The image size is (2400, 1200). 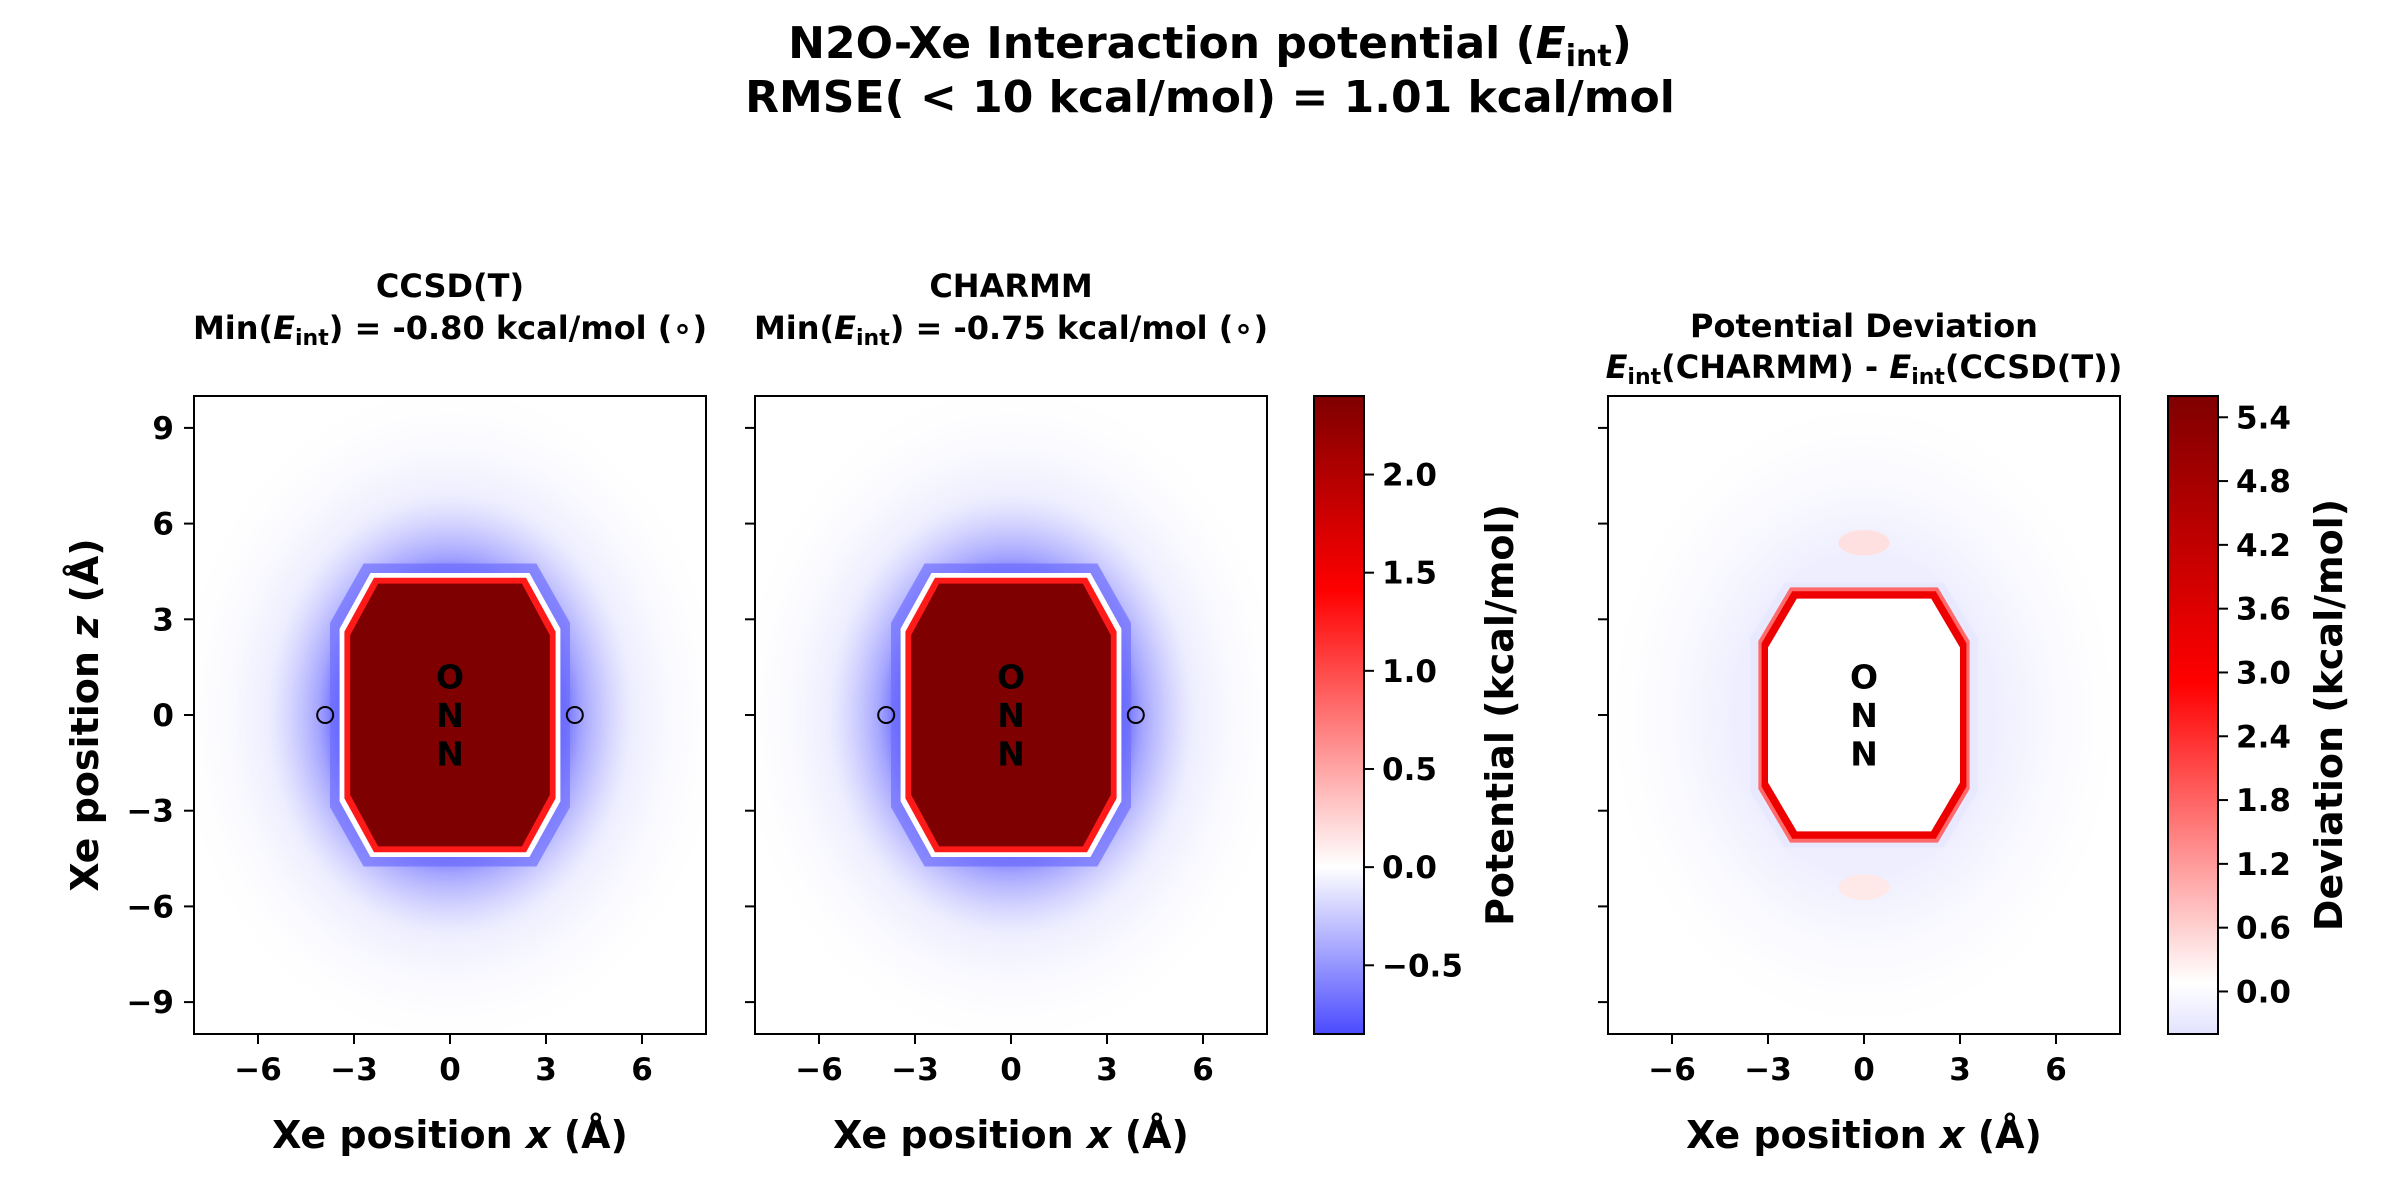 I want to click on panel-charmm-title: CHARMM, so click(x=1010, y=286).